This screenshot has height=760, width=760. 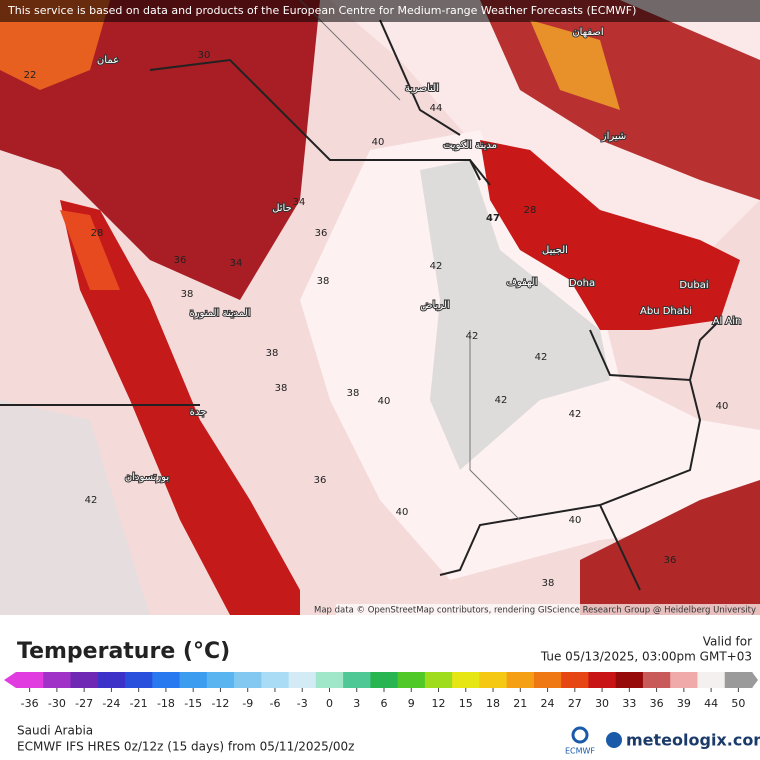 What do you see at coordinates (282, 208) in the screenshot?
I see `city-label: حائل` at bounding box center [282, 208].